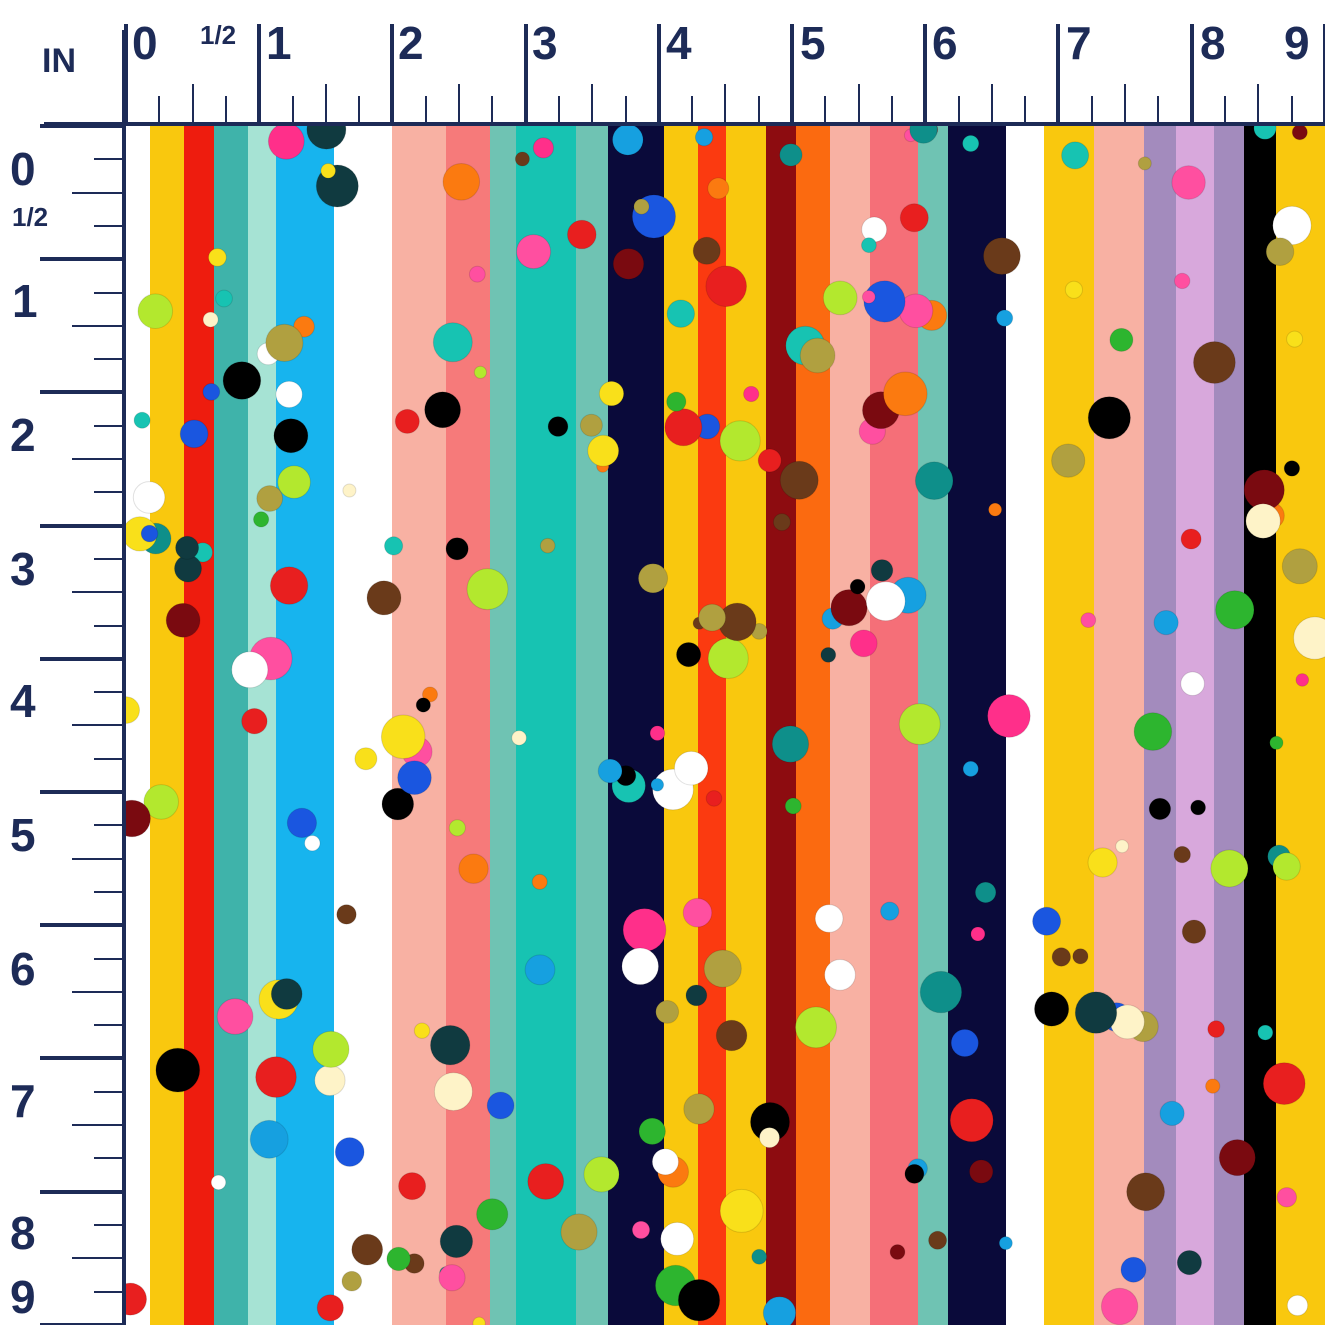  Describe the element at coordinates (23, 435) in the screenshot. I see `left-label-2: 2` at that location.